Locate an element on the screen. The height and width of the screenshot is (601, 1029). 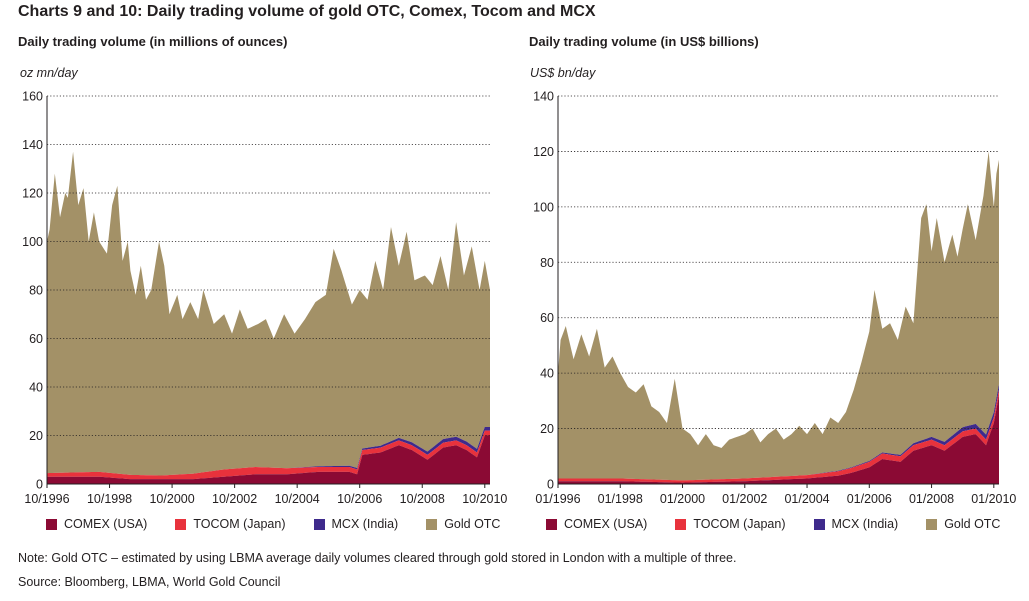
x-tick-label: 10/2006 is located at coordinates (359, 499).